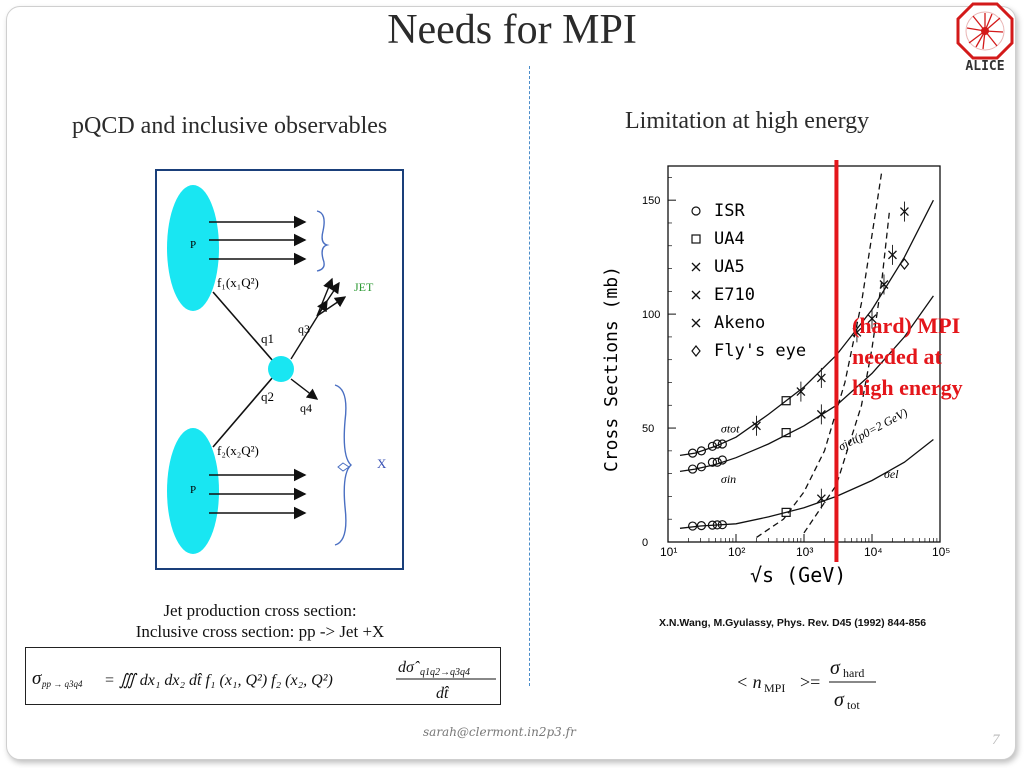 Image resolution: width=1024 pixels, height=768 pixels. Describe the element at coordinates (409, 667) in the screenshot. I see `formula-num: dσ̂` at that location.